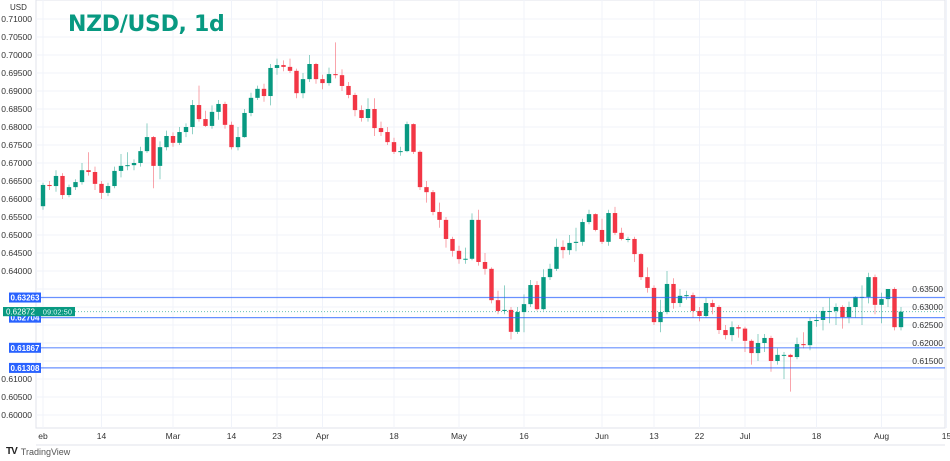  Describe the element at coordinates (654, 436) in the screenshot. I see `x-tick-label: 13` at that location.